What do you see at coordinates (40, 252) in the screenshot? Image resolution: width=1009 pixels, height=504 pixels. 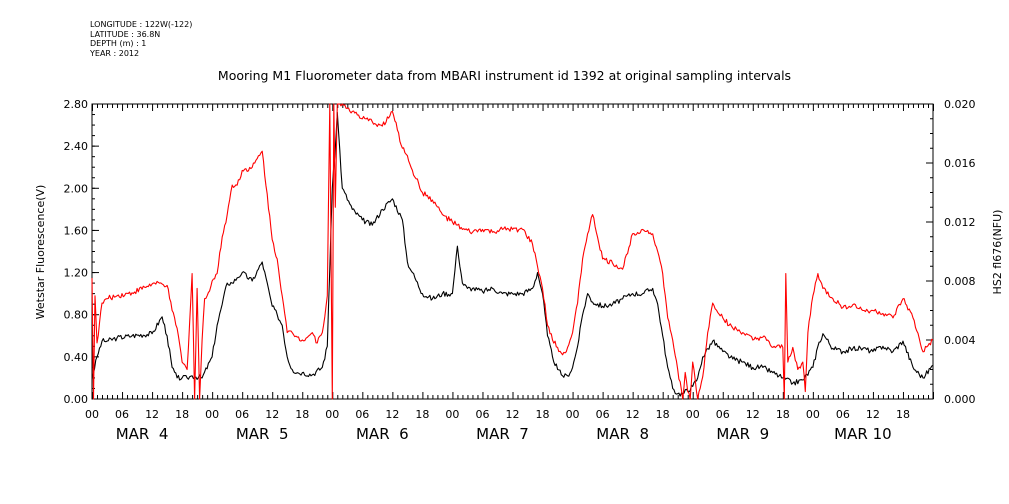 I see `y-axis-label: Wetstar Fluorescence(V)` at bounding box center [40, 252].